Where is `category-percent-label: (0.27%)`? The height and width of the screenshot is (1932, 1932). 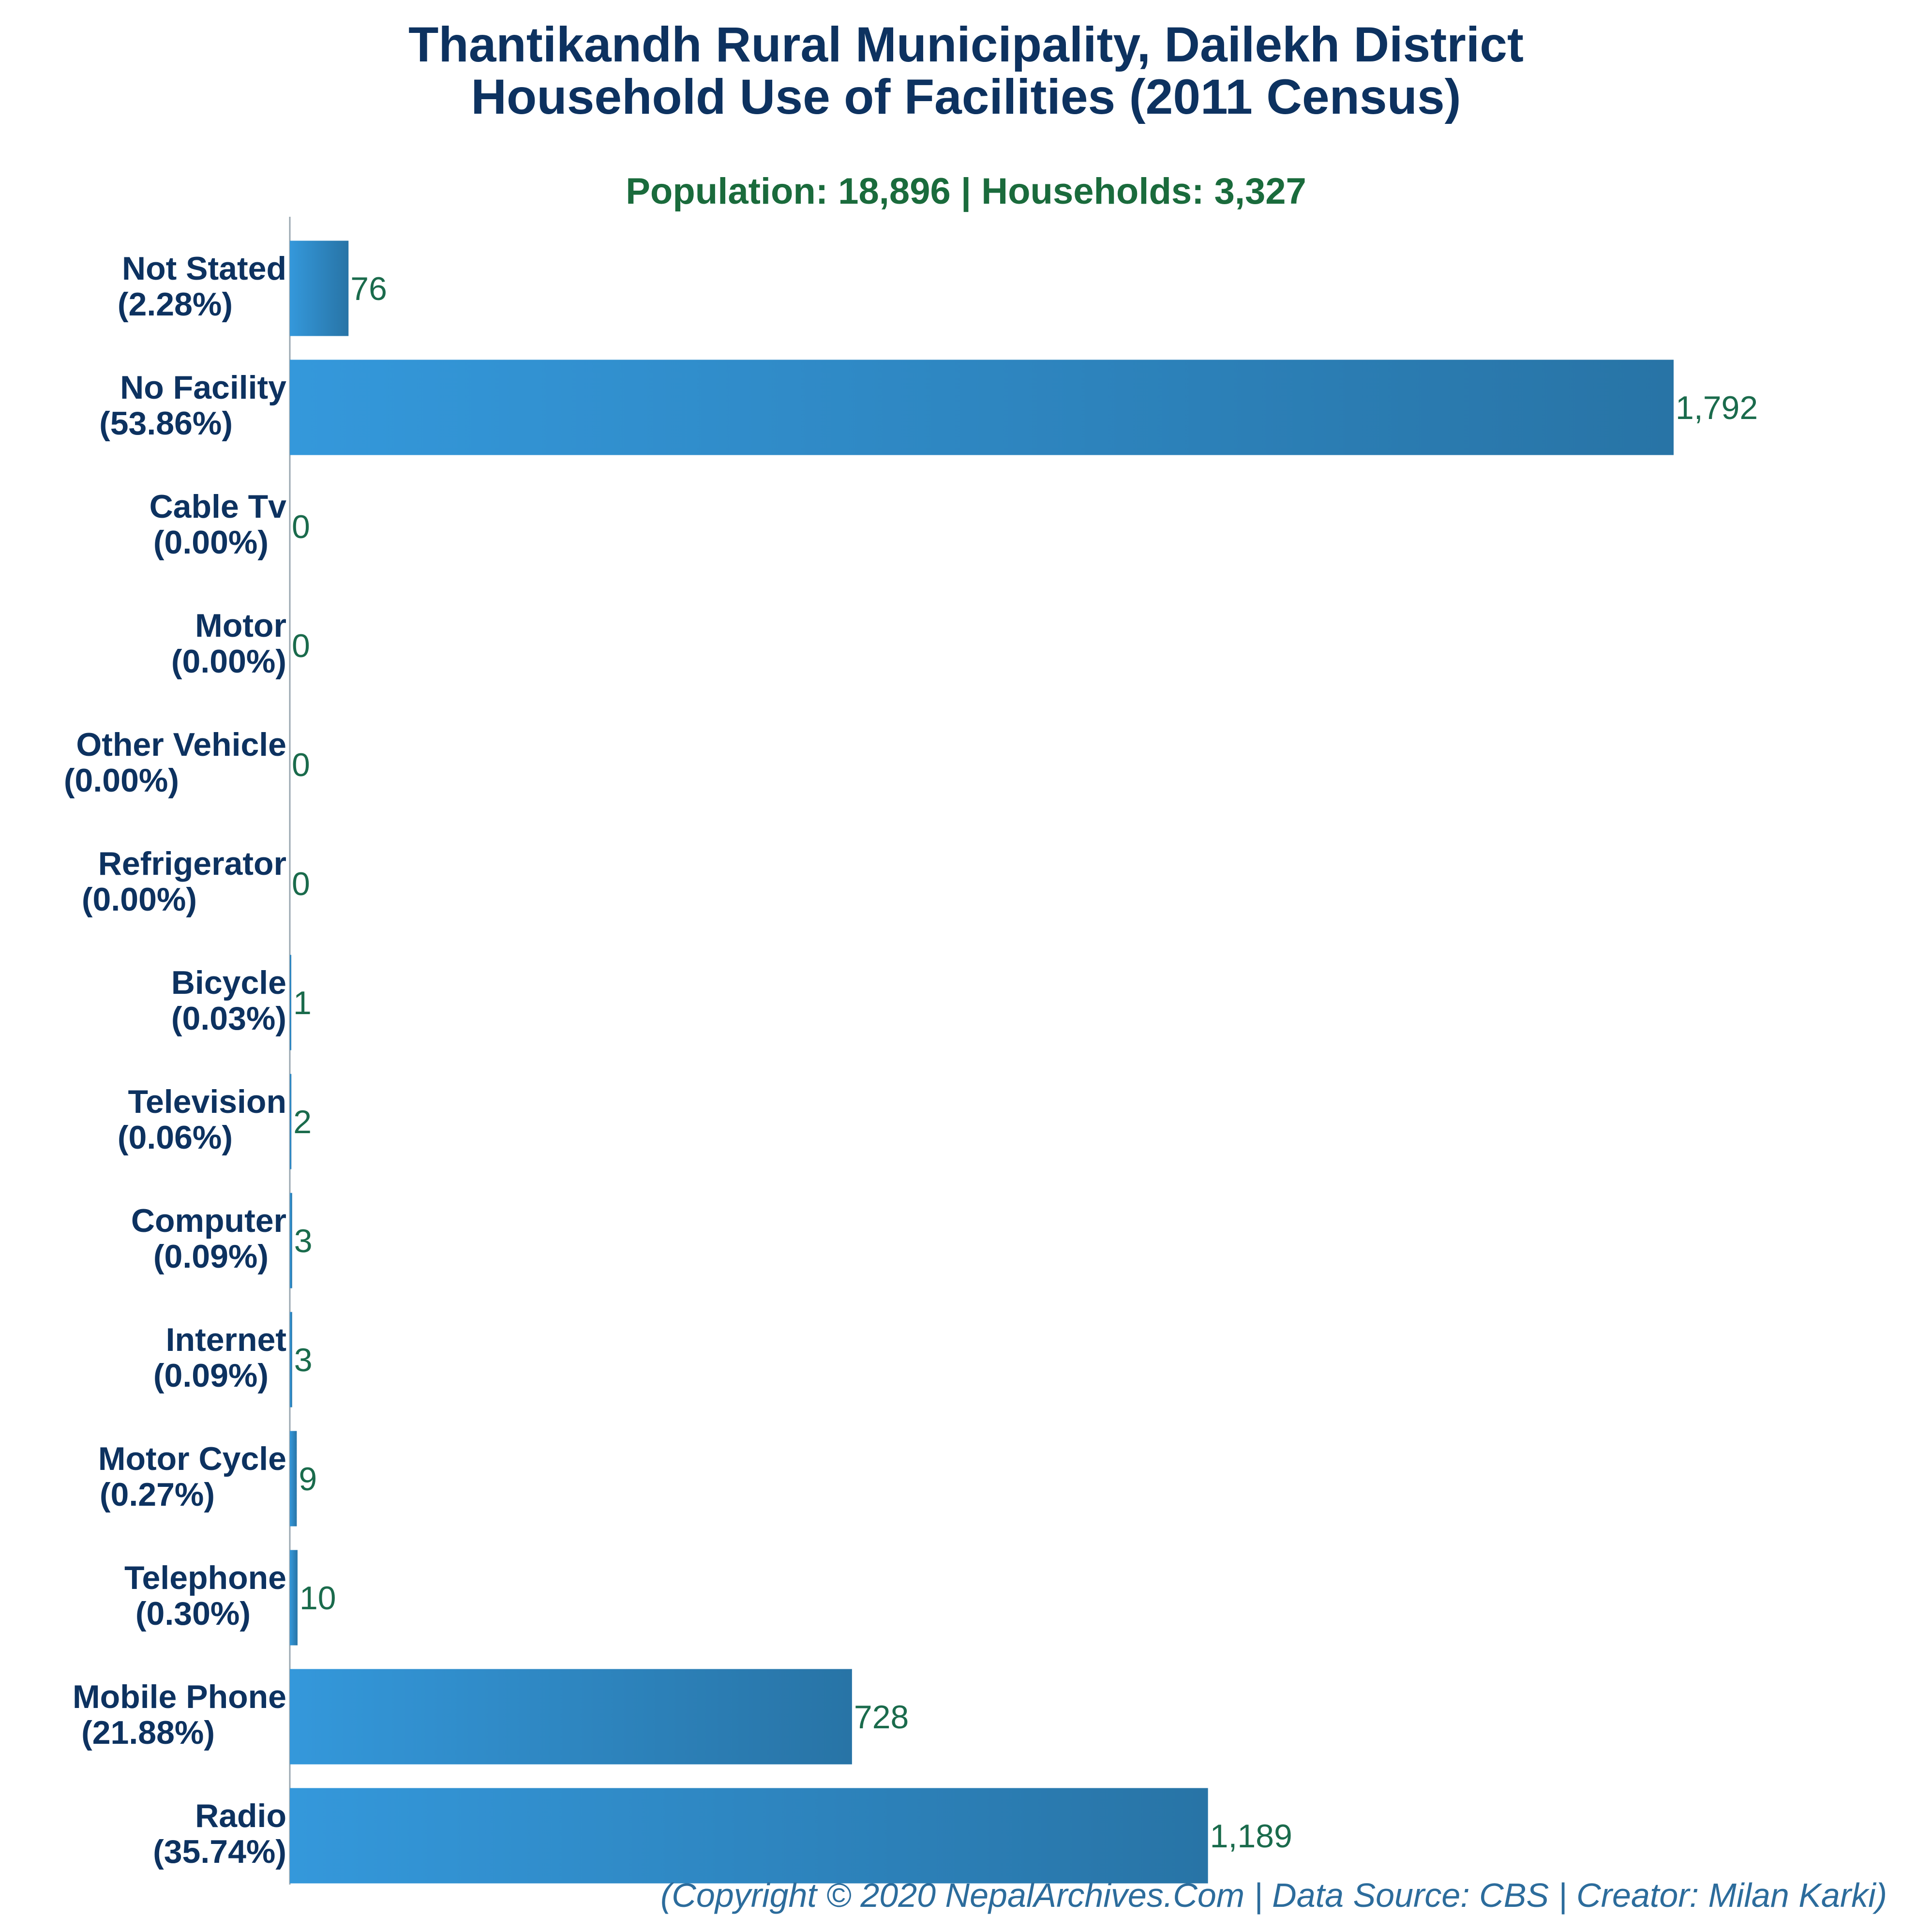
category-percent-label: (0.27%) is located at coordinates (157, 1494).